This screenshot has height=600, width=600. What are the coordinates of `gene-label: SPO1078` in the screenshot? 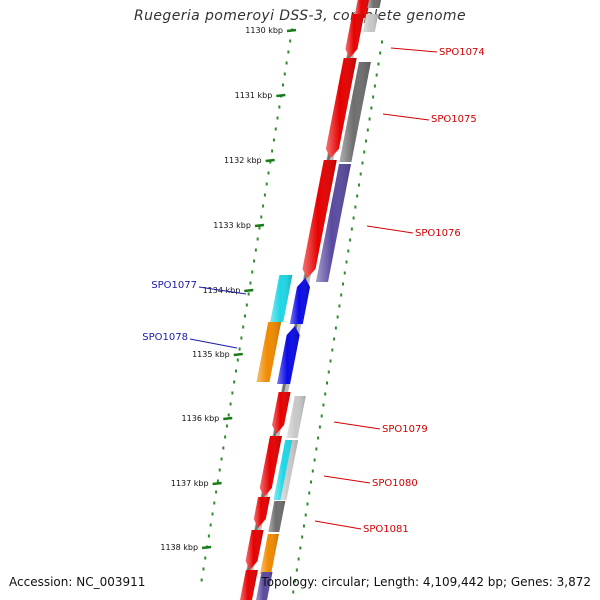 It's located at (165, 337).